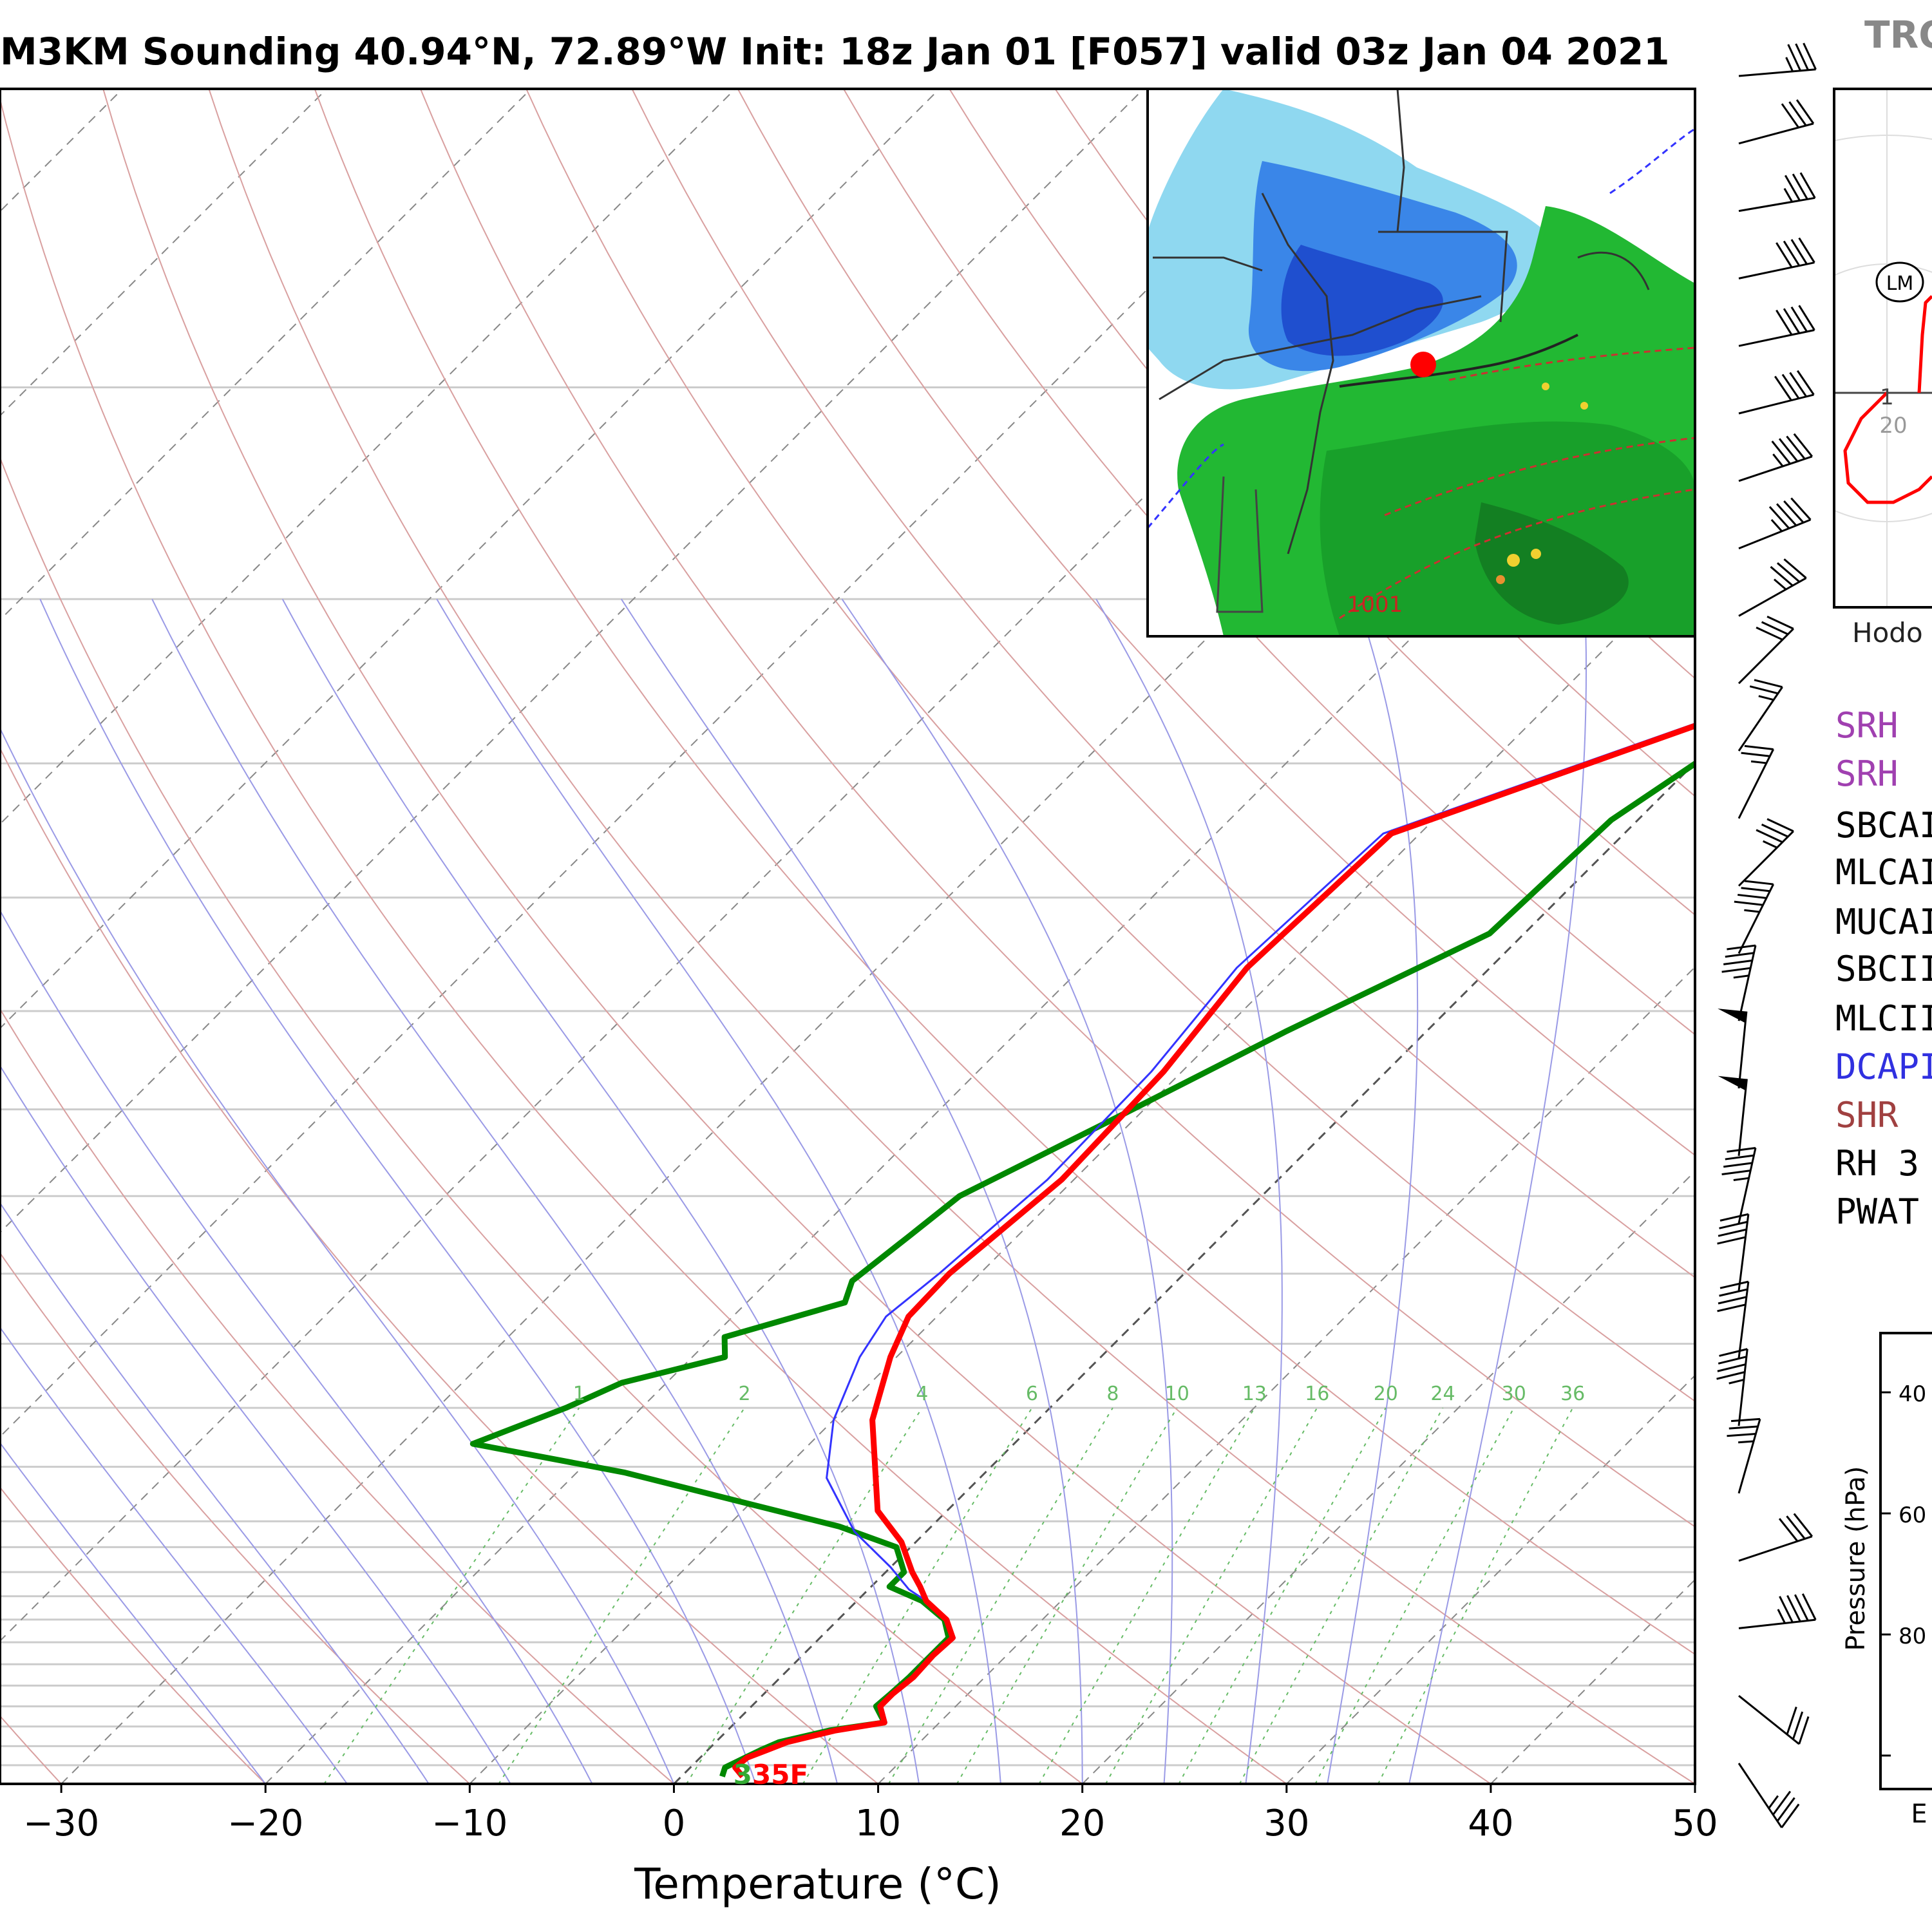 Image resolution: width=1932 pixels, height=1932 pixels. Describe the element at coordinates (1867, 725) in the screenshot. I see `index-srh-1: SRH` at that location.